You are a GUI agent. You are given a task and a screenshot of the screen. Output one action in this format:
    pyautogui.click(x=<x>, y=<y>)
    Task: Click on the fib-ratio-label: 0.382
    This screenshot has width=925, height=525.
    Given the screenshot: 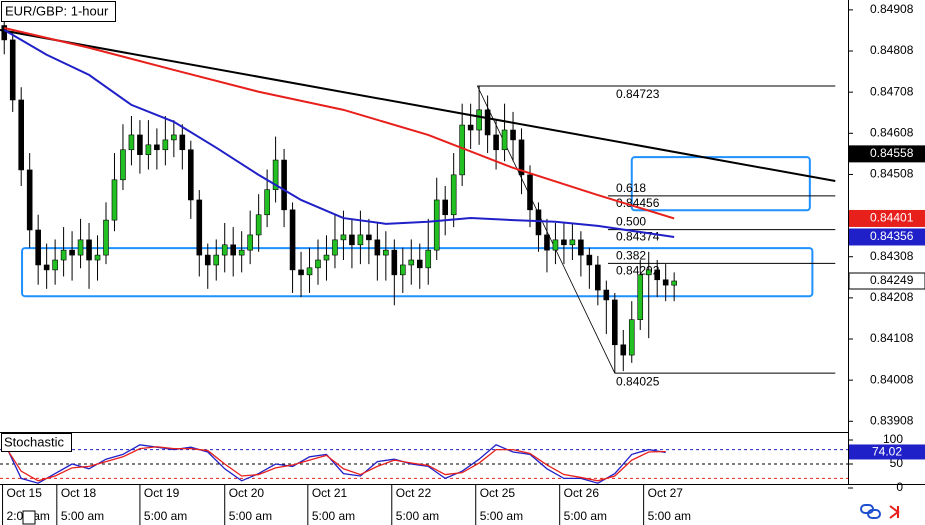 What is the action you would take?
    pyautogui.click(x=631, y=255)
    